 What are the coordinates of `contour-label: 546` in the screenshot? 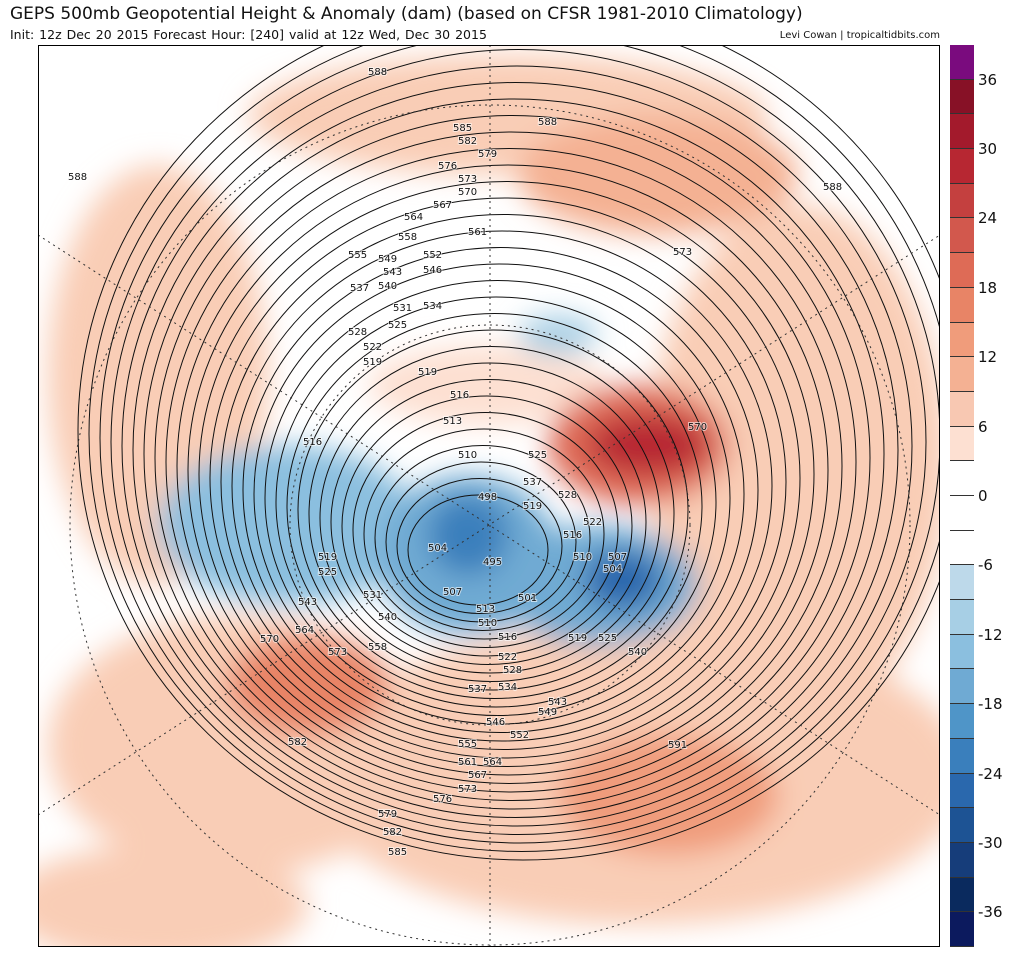 It's located at (432, 270).